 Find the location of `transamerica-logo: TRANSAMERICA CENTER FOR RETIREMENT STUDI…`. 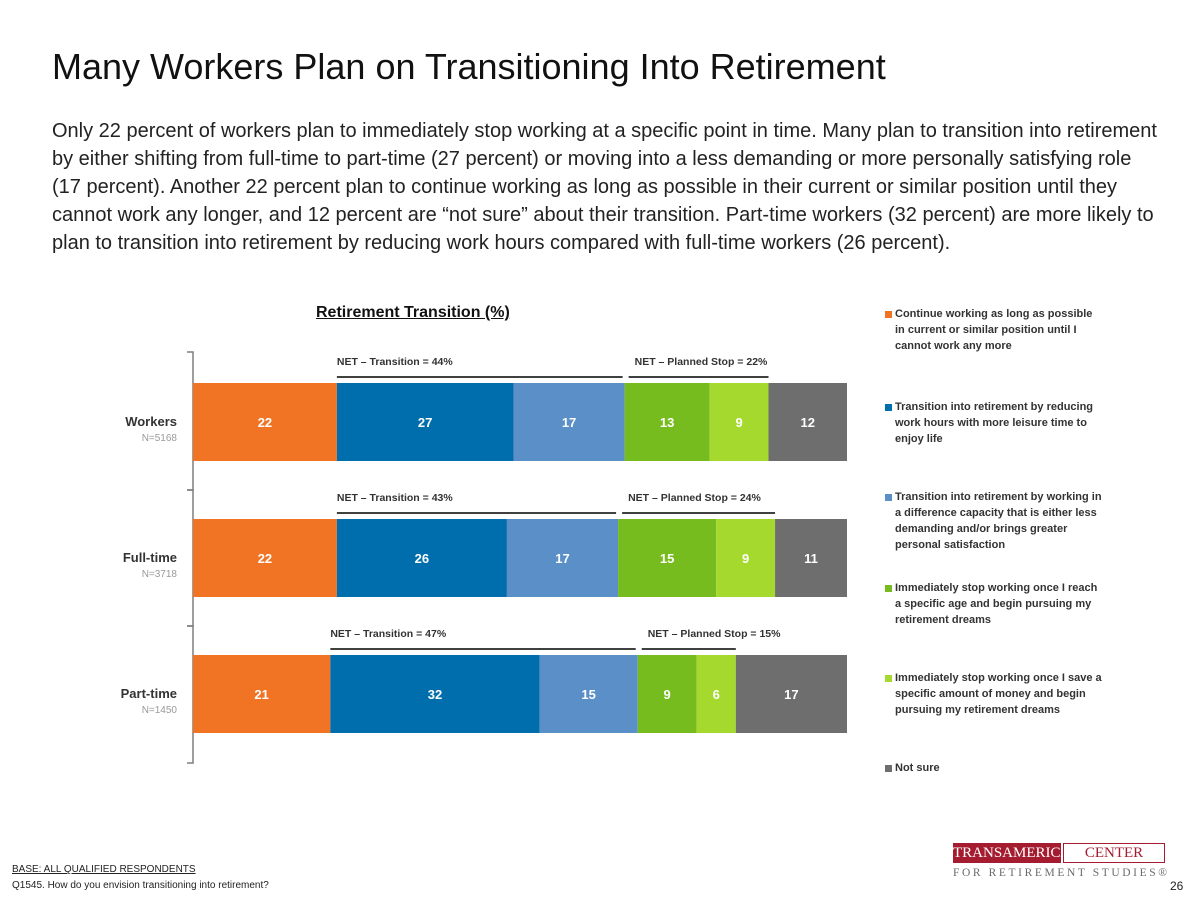

transamerica-logo: TRANSAMERICA CENTER FOR RETIREMENT STUDI… is located at coordinates (1061, 863).